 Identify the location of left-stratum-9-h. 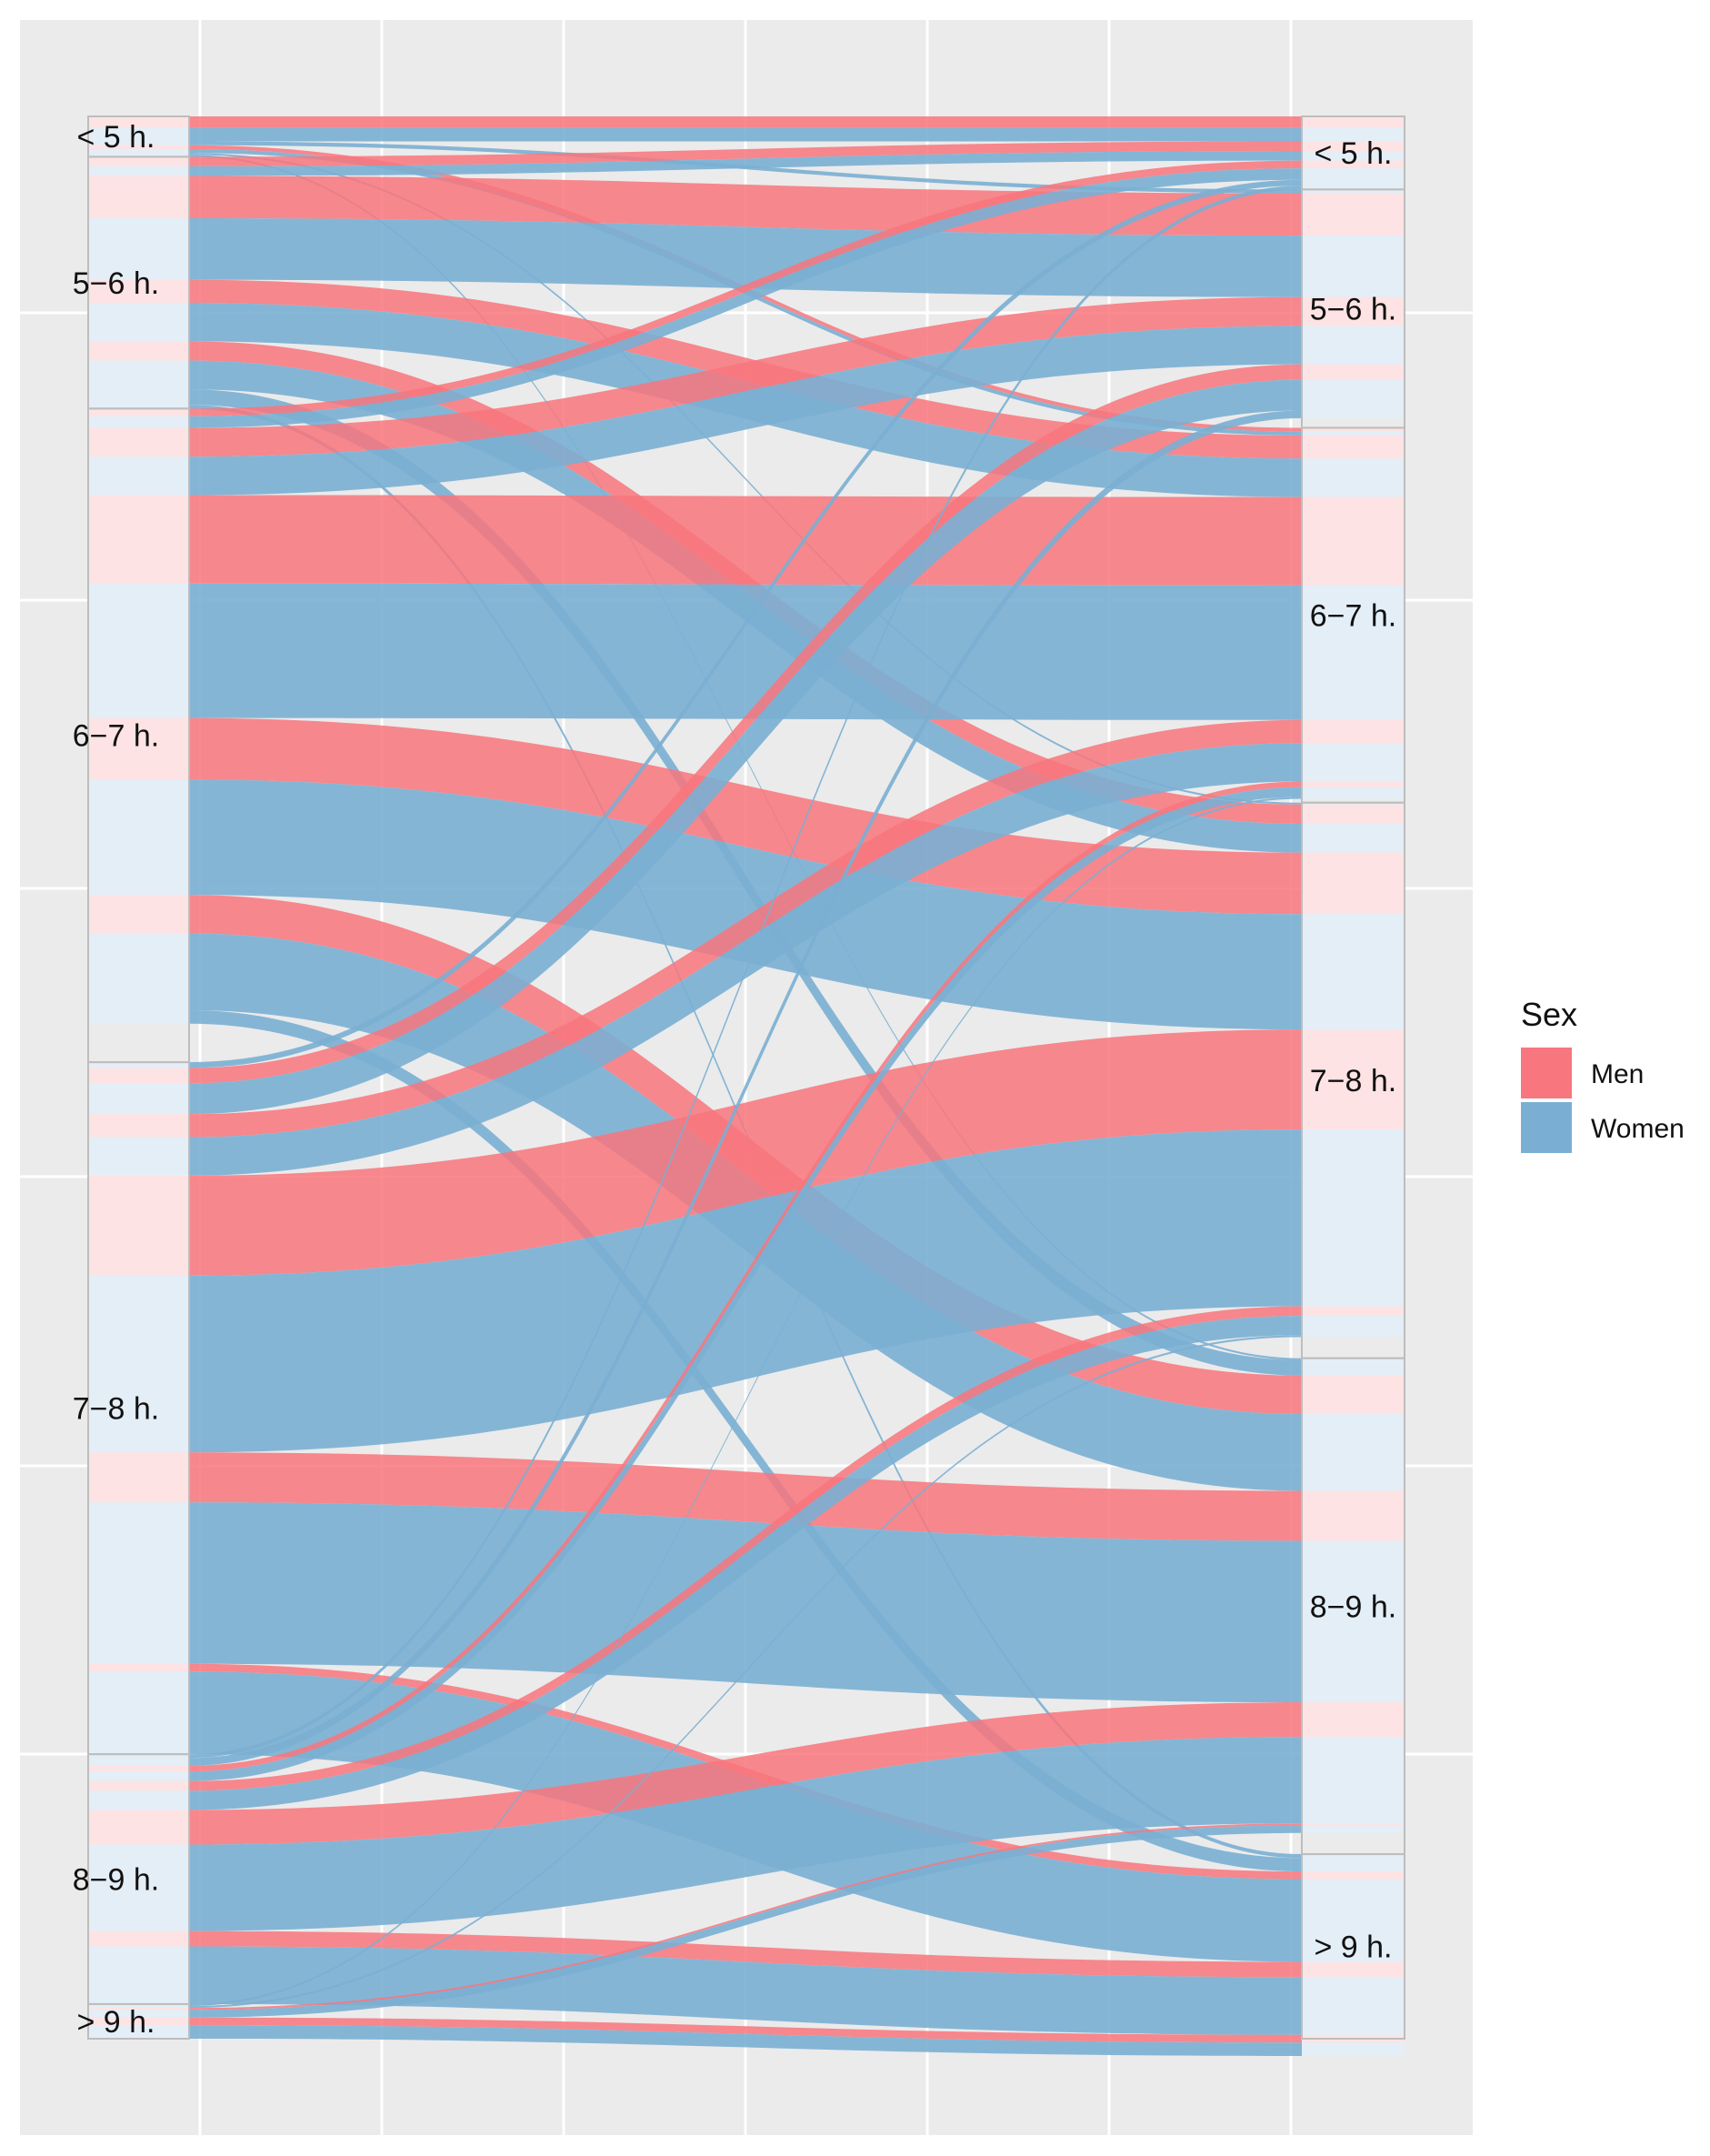
(139, 2021).